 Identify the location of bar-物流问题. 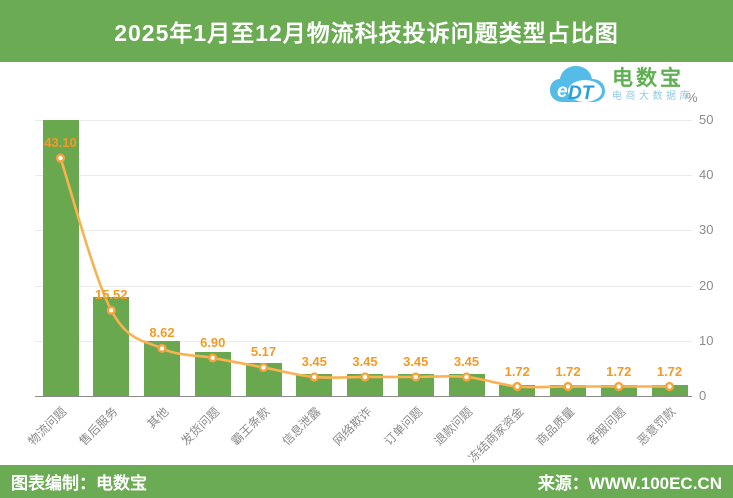
(60, 258).